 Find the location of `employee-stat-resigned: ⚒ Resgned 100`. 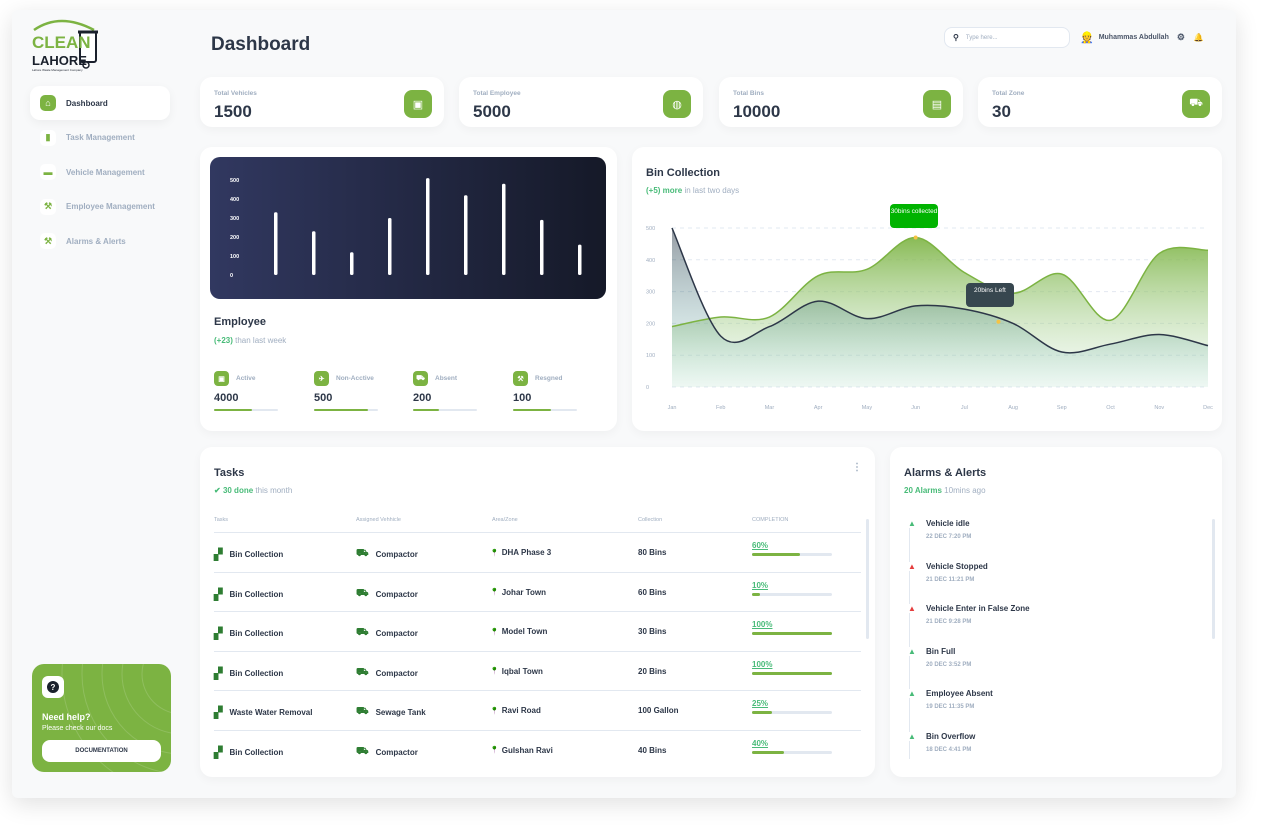

employee-stat-resigned: ⚒ Resgned 100 is located at coordinates (553, 391).